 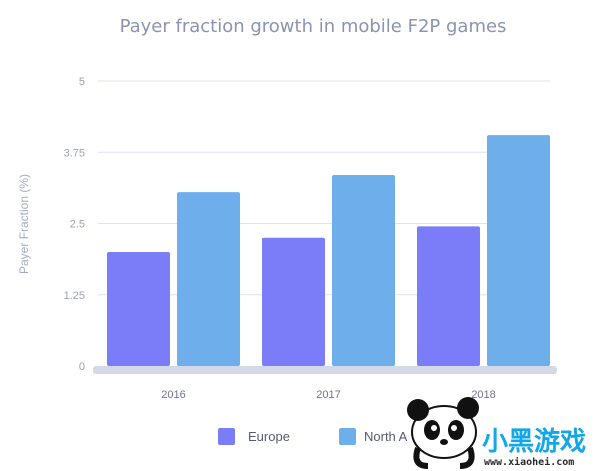 I want to click on x-axis-ticks: 2016 2017 2018, so click(x=328, y=395).